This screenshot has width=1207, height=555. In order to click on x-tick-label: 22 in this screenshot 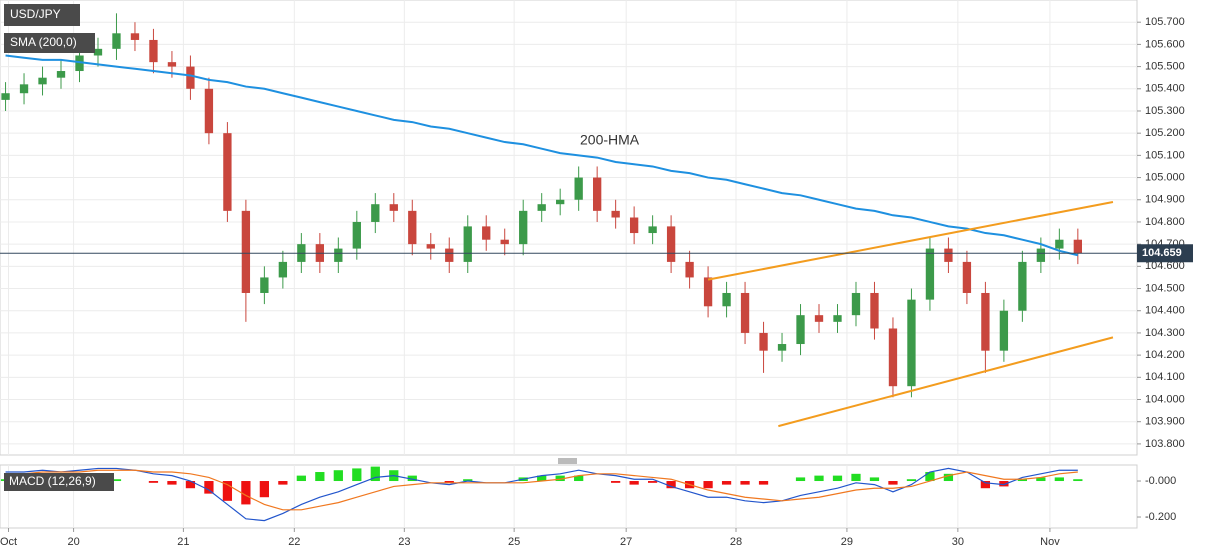, I will do `click(294, 542)`.